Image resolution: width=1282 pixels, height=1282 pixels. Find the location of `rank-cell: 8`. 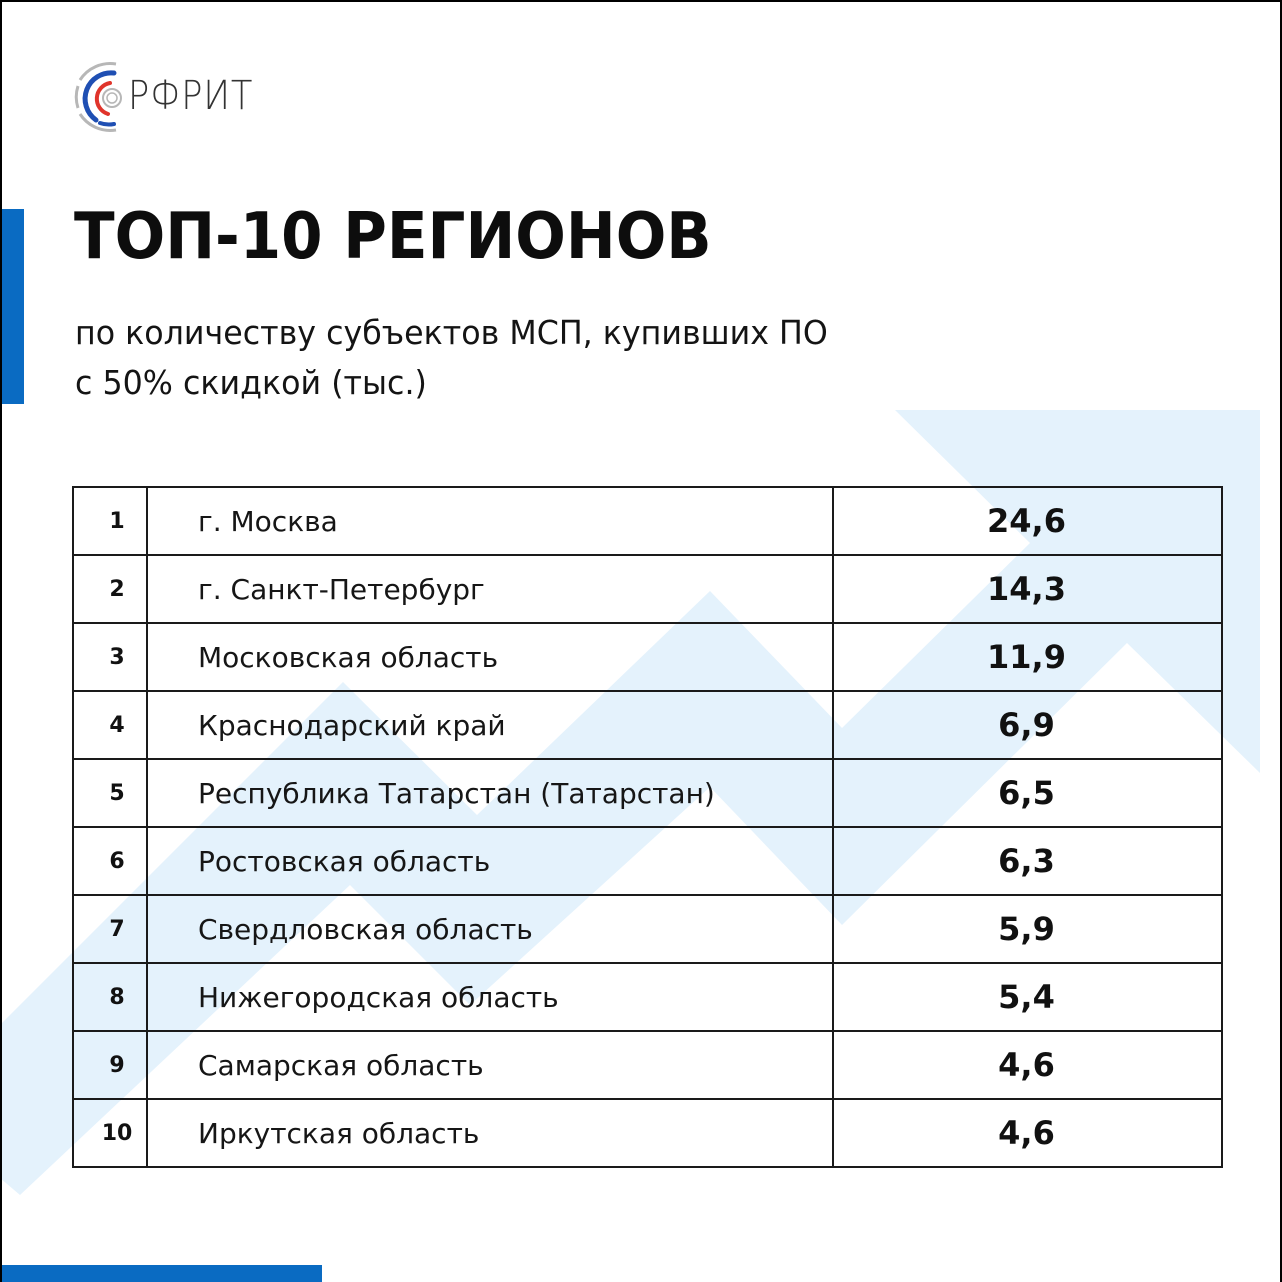

rank-cell: 8 is located at coordinates (110, 997).